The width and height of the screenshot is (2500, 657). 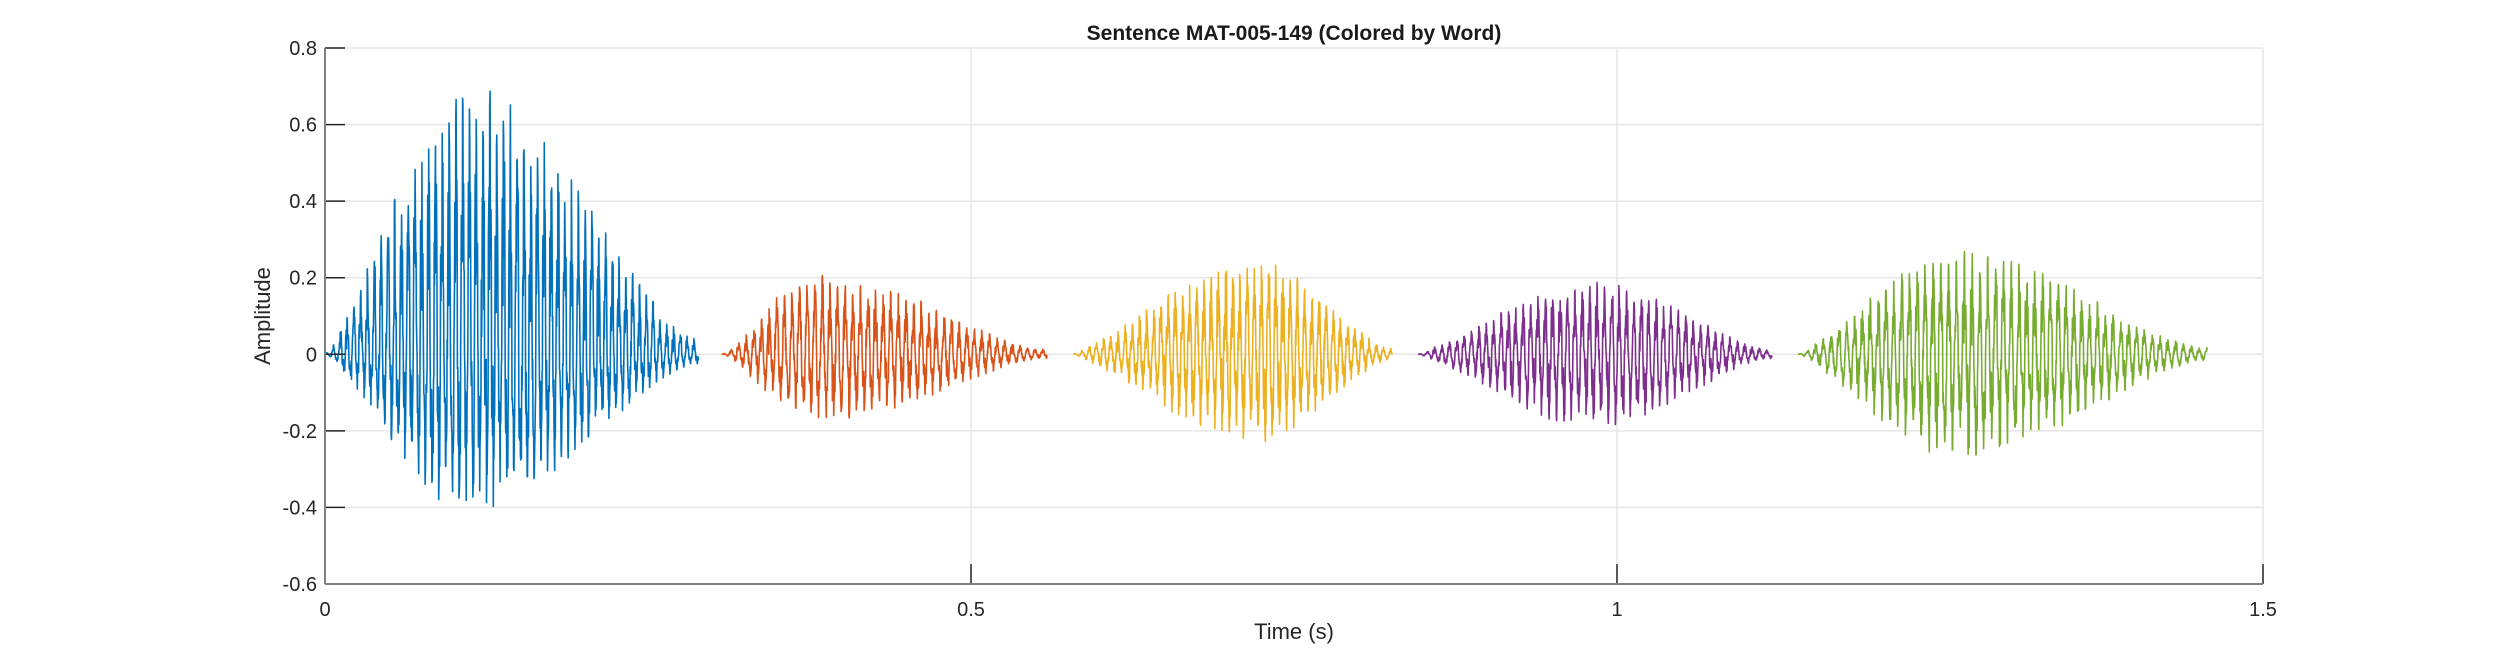 I want to click on x-tick-label: 1.5, so click(x=2263, y=610).